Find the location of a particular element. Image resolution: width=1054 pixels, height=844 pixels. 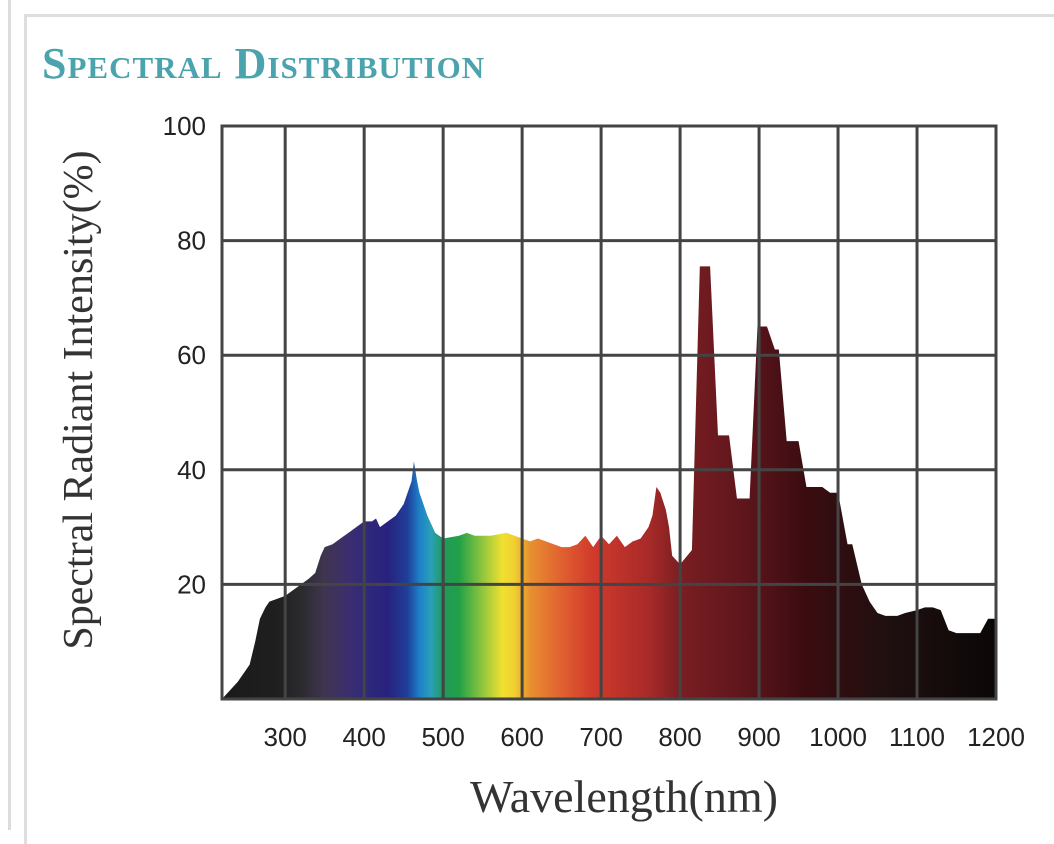

x-tick-label: 1000 is located at coordinates (838, 737).